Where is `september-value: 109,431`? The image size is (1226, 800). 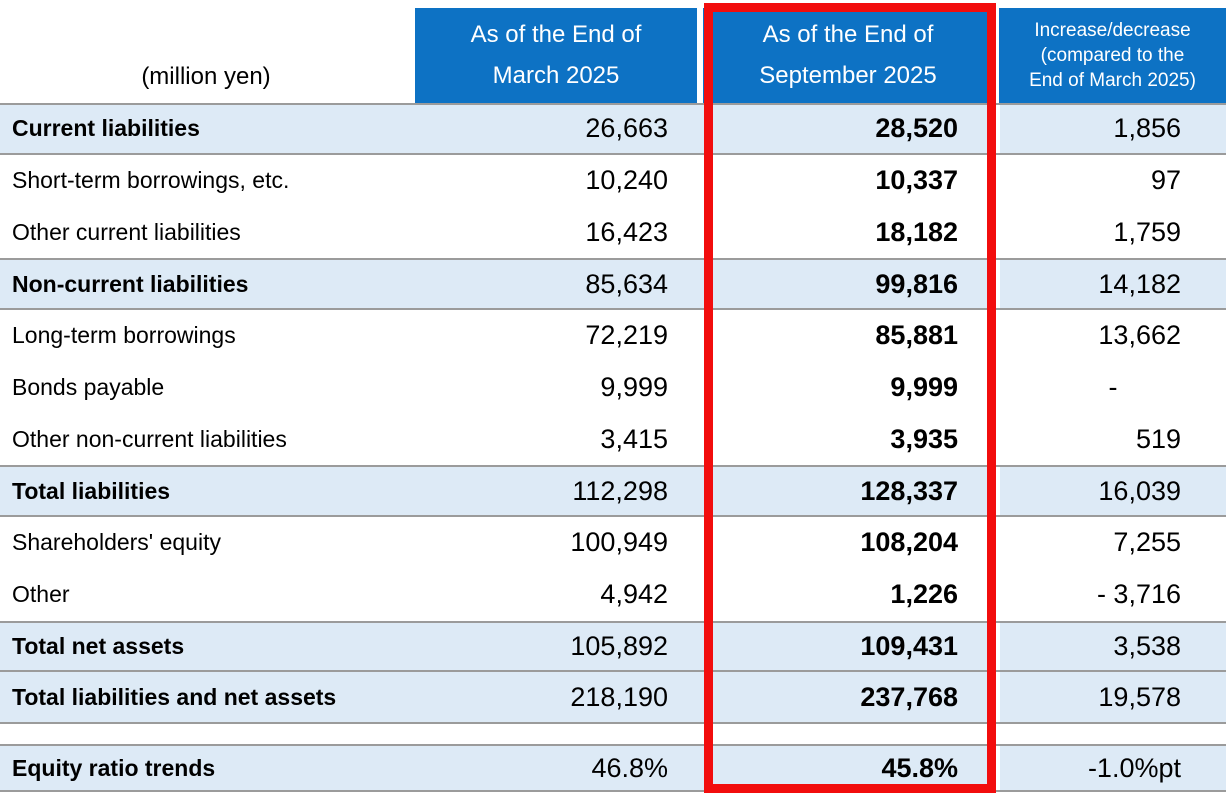
september-value: 109,431 is located at coordinates (847, 646).